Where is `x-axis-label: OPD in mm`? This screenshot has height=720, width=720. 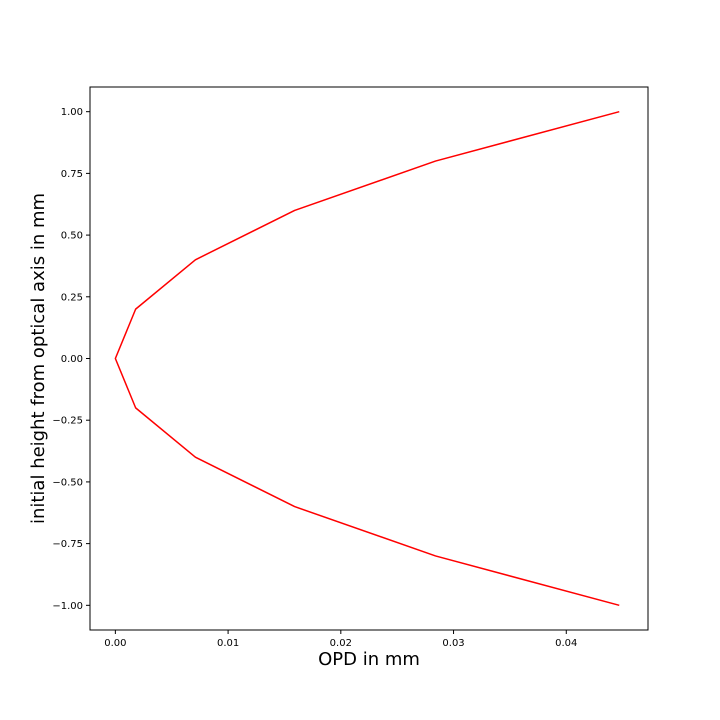
x-axis-label: OPD in mm is located at coordinates (369, 659).